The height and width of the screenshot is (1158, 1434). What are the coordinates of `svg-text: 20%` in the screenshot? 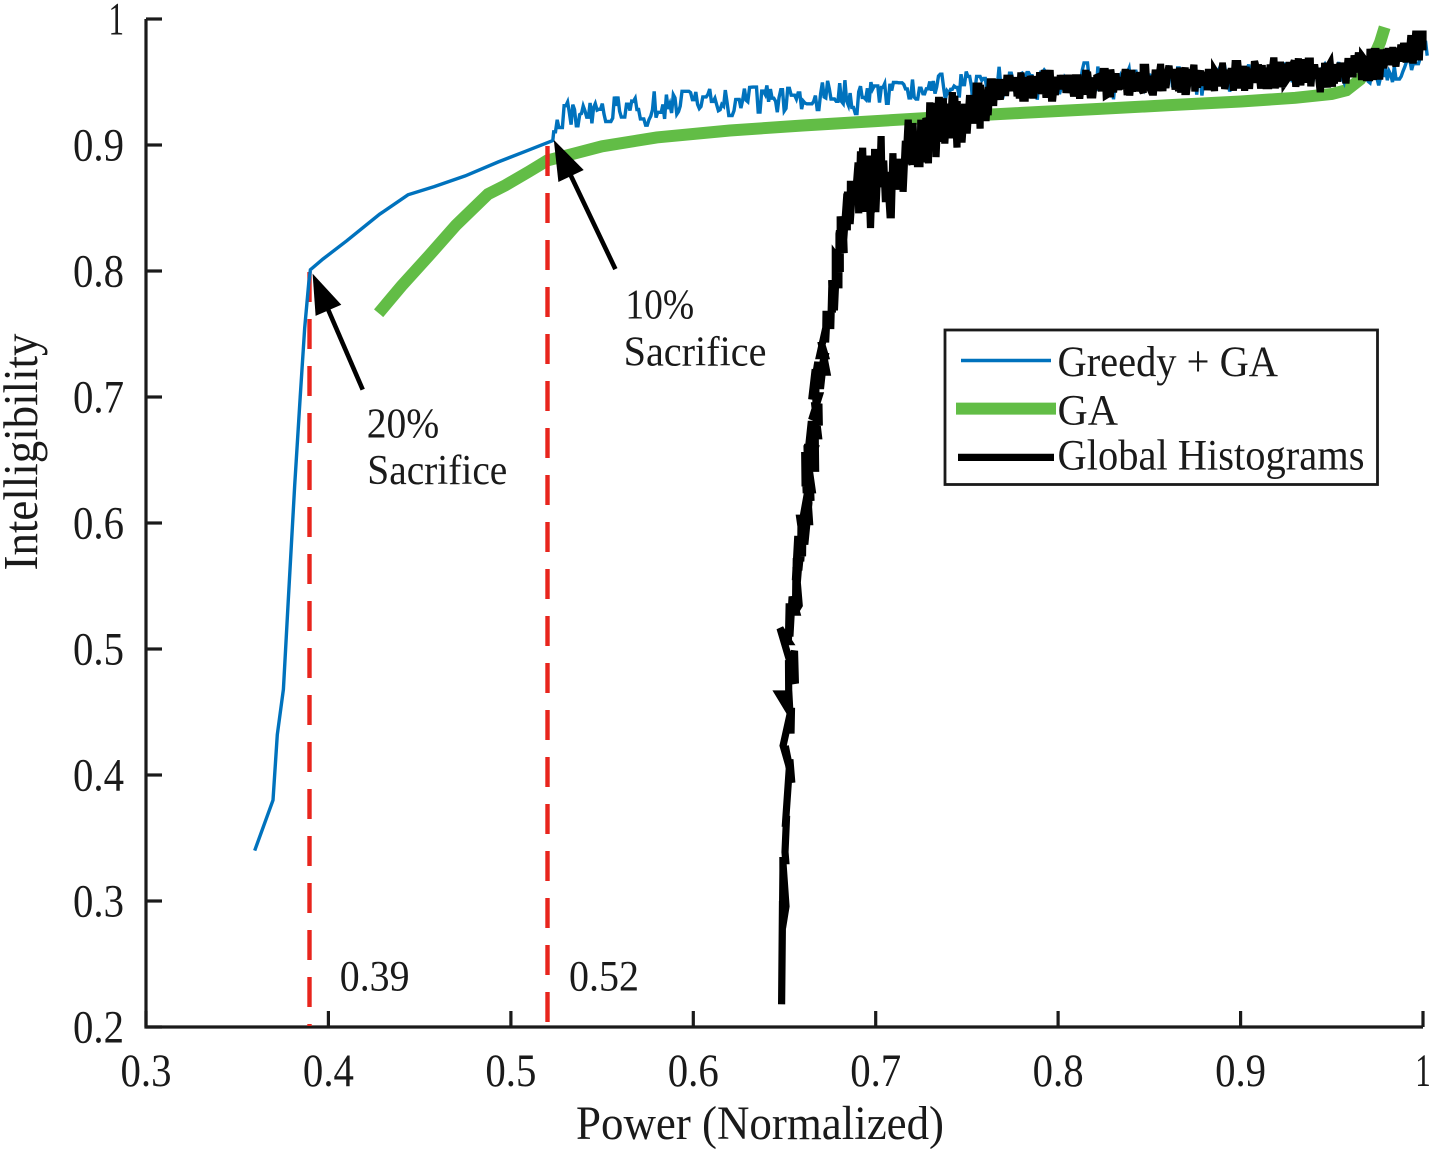 It's located at (403, 424).